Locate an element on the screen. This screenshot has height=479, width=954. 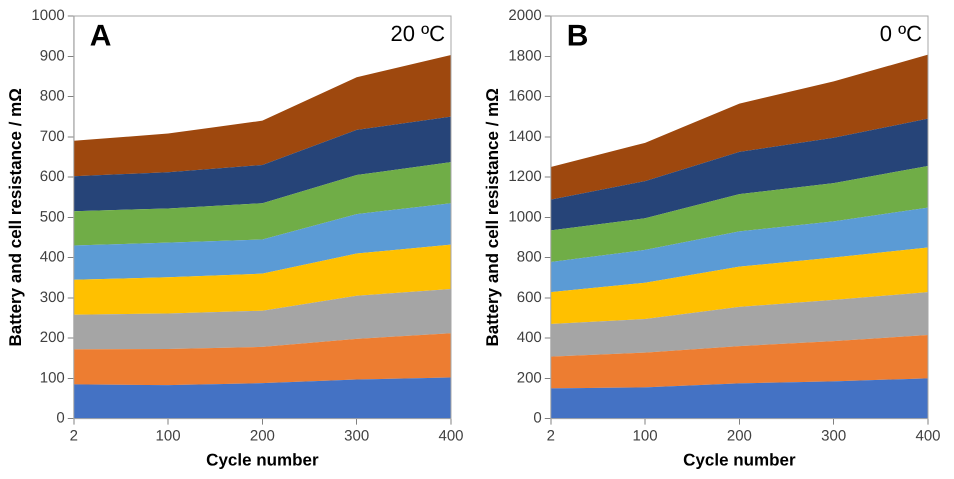
y-tick-label: 1800 is located at coordinates (525, 55).